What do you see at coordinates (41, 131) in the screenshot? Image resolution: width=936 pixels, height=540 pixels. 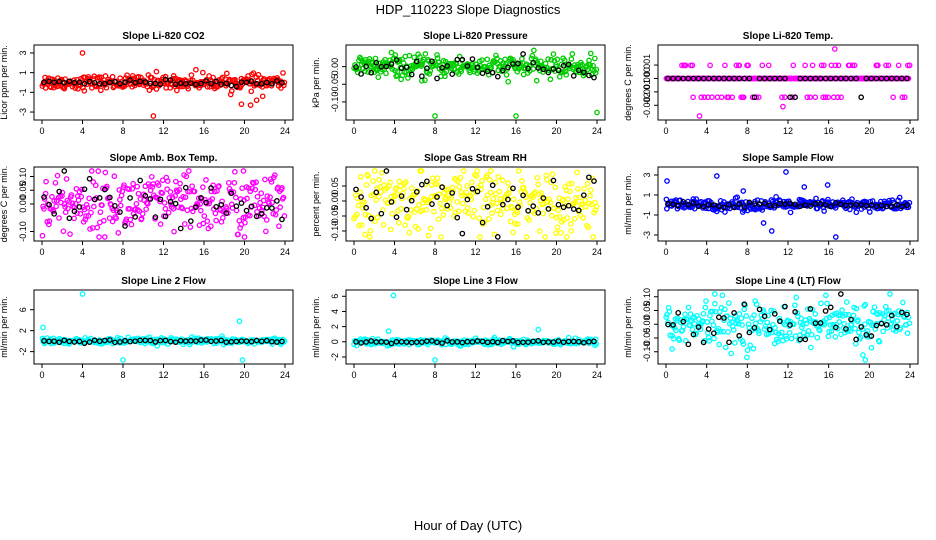 I see `x-tick-label: 0` at bounding box center [41, 131].